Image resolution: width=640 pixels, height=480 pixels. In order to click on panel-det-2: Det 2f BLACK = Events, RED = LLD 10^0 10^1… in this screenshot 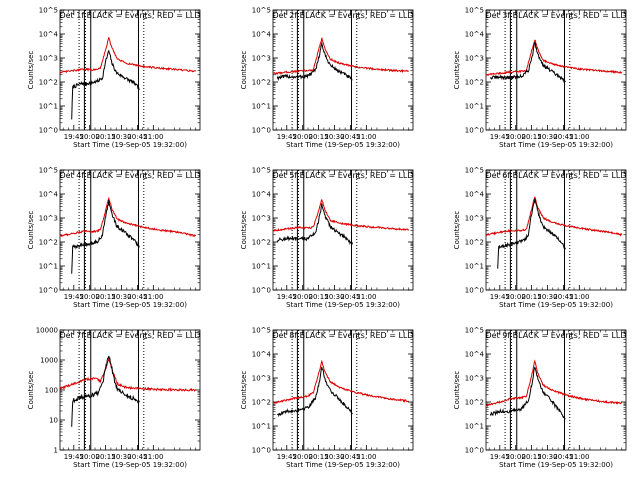, I will do `click(327, 78)`.